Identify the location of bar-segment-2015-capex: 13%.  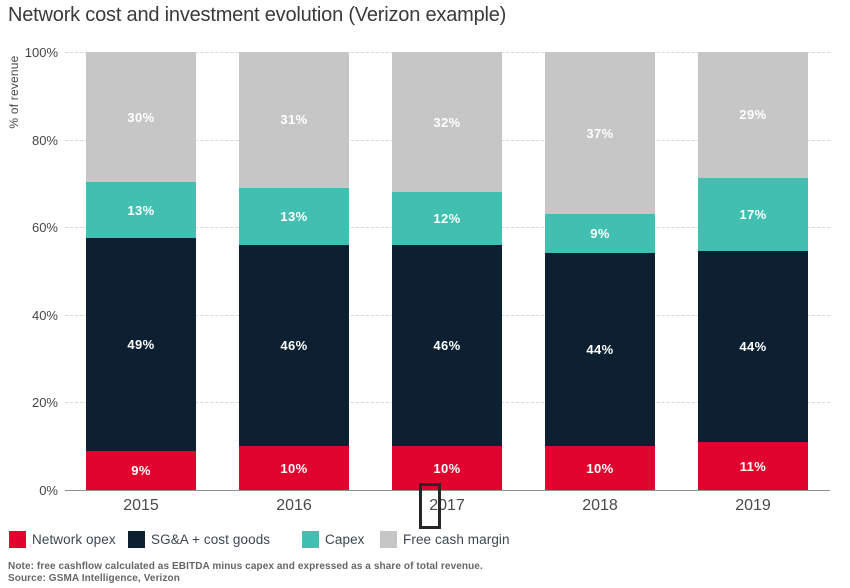
(141, 210).